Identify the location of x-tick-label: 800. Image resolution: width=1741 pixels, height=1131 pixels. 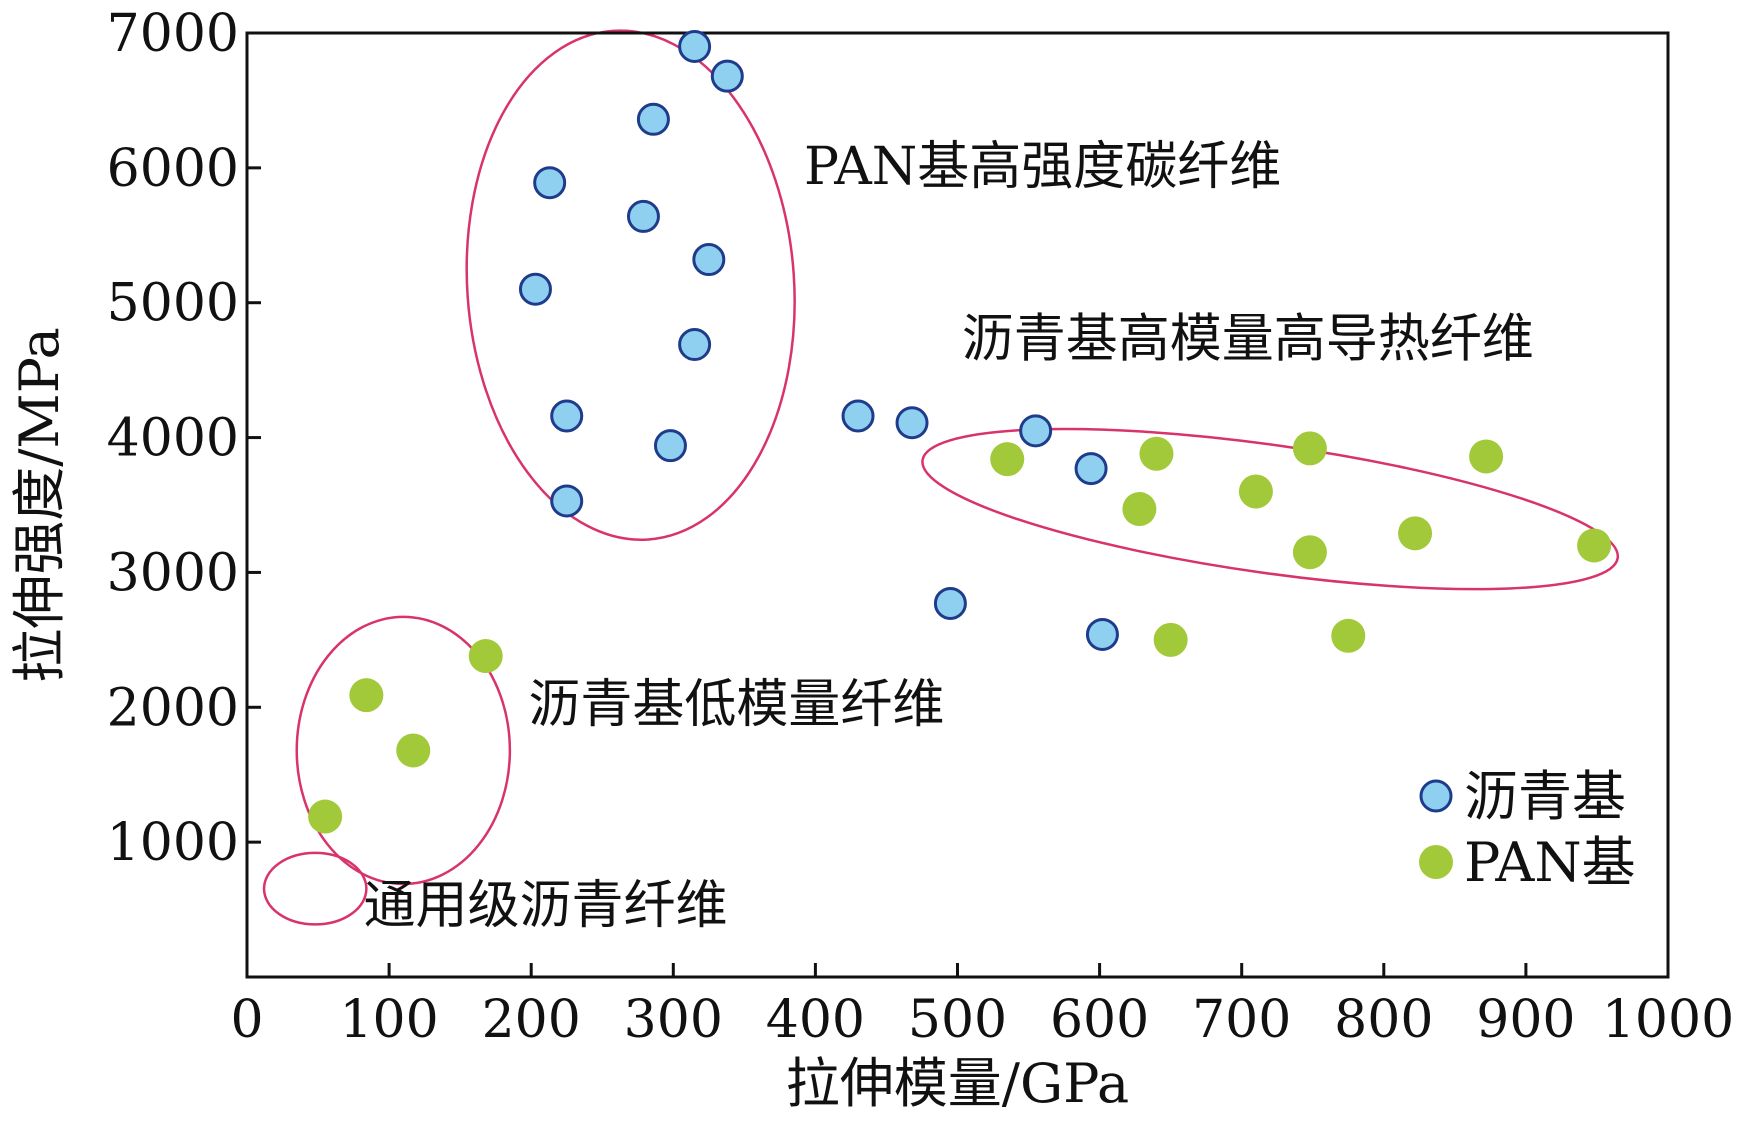
(1383, 1020).